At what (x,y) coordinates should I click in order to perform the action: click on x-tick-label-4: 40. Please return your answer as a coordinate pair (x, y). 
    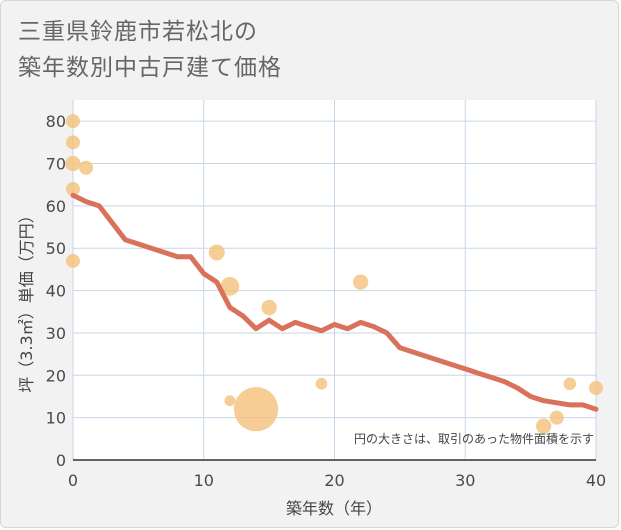
    Looking at the image, I should click on (596, 480).